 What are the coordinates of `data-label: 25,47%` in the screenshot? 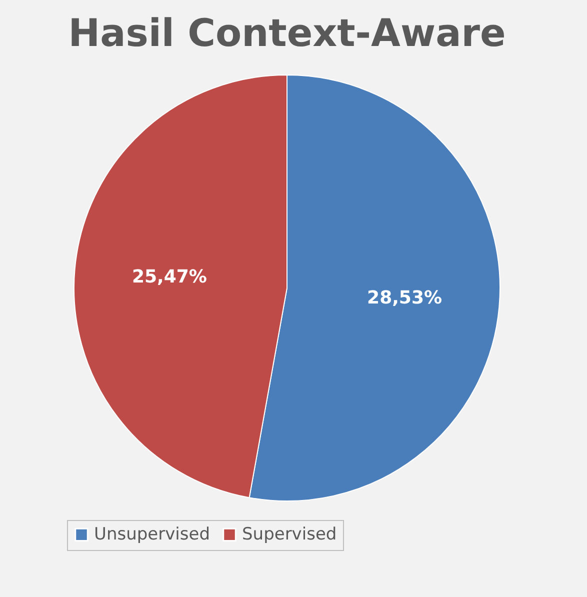 It's located at (169, 277).